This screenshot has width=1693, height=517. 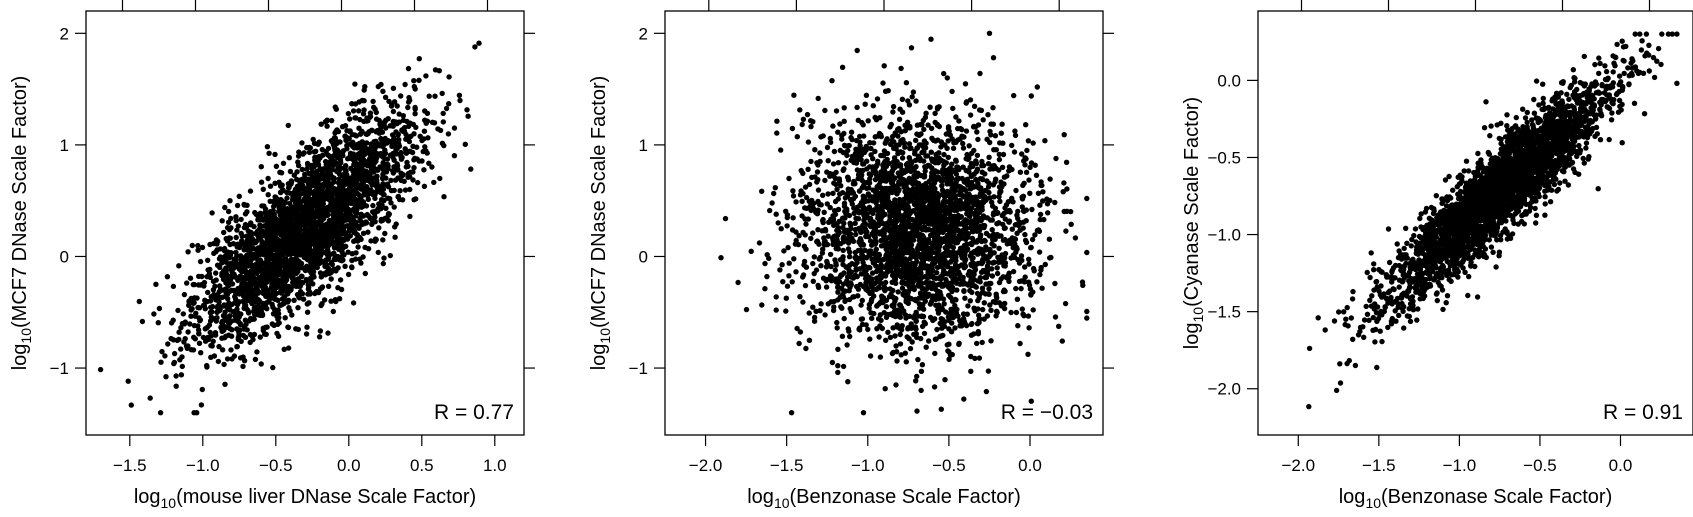 What do you see at coordinates (349, 465) in the screenshot?
I see `x-tick-label: 0.0` at bounding box center [349, 465].